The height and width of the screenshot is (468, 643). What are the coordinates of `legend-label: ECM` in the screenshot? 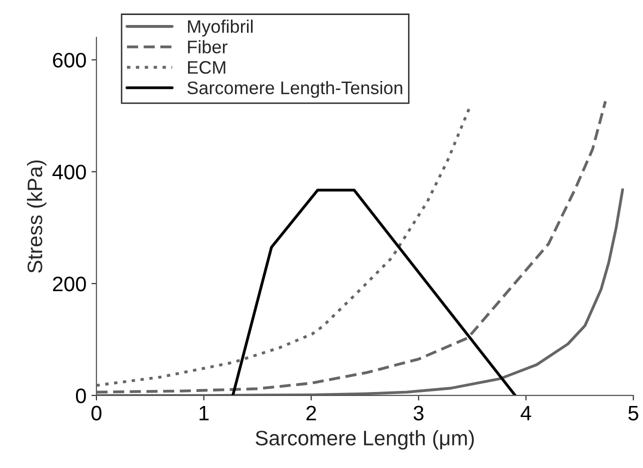 It's located at (207, 67).